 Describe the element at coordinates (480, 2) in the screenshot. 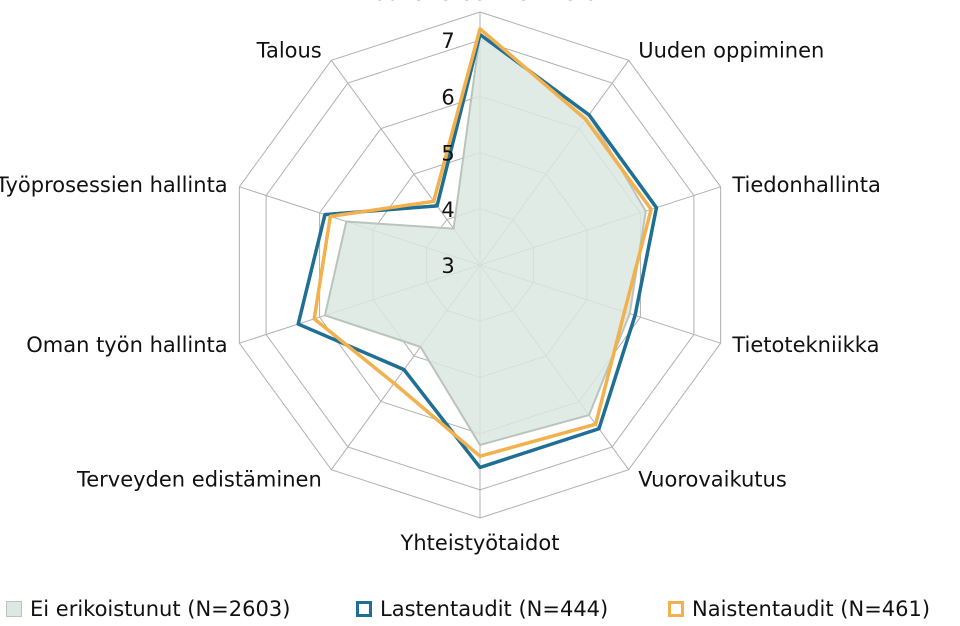

I see `axis-label-laaketieteellinen-tieto: Lääketieteellinen tieto` at that location.